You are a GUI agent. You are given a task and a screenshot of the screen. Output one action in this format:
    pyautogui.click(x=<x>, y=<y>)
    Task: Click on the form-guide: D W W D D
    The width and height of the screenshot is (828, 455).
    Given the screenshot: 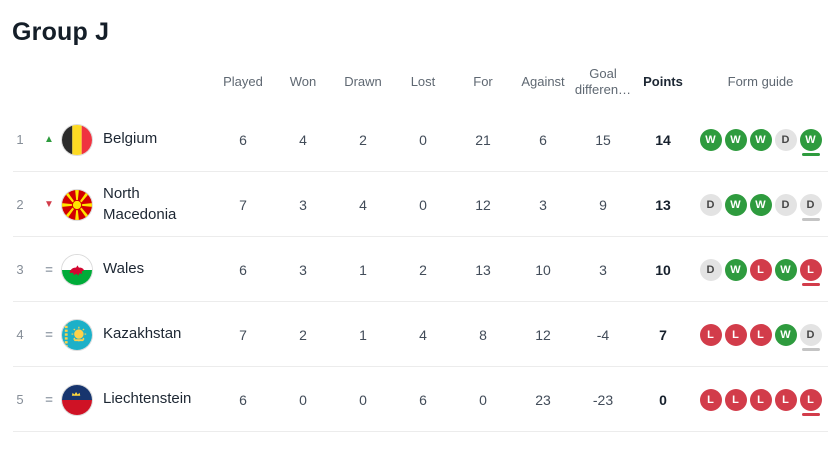 What is the action you would take?
    pyautogui.click(x=760, y=207)
    